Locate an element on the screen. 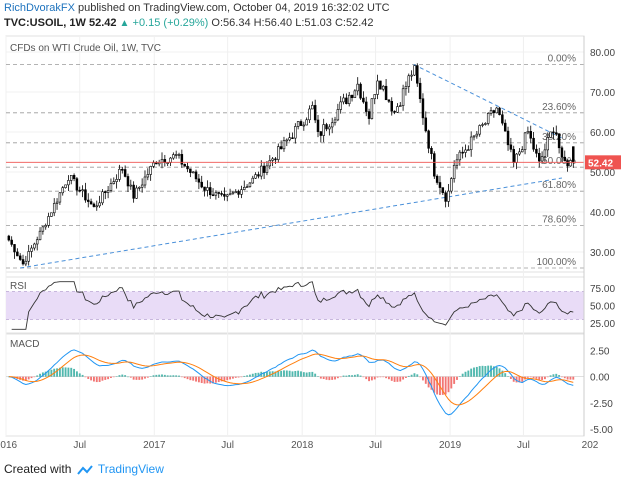 Image resolution: width=624 pixels, height=486 pixels. fib-level-label: 50.00% is located at coordinates (559, 161).